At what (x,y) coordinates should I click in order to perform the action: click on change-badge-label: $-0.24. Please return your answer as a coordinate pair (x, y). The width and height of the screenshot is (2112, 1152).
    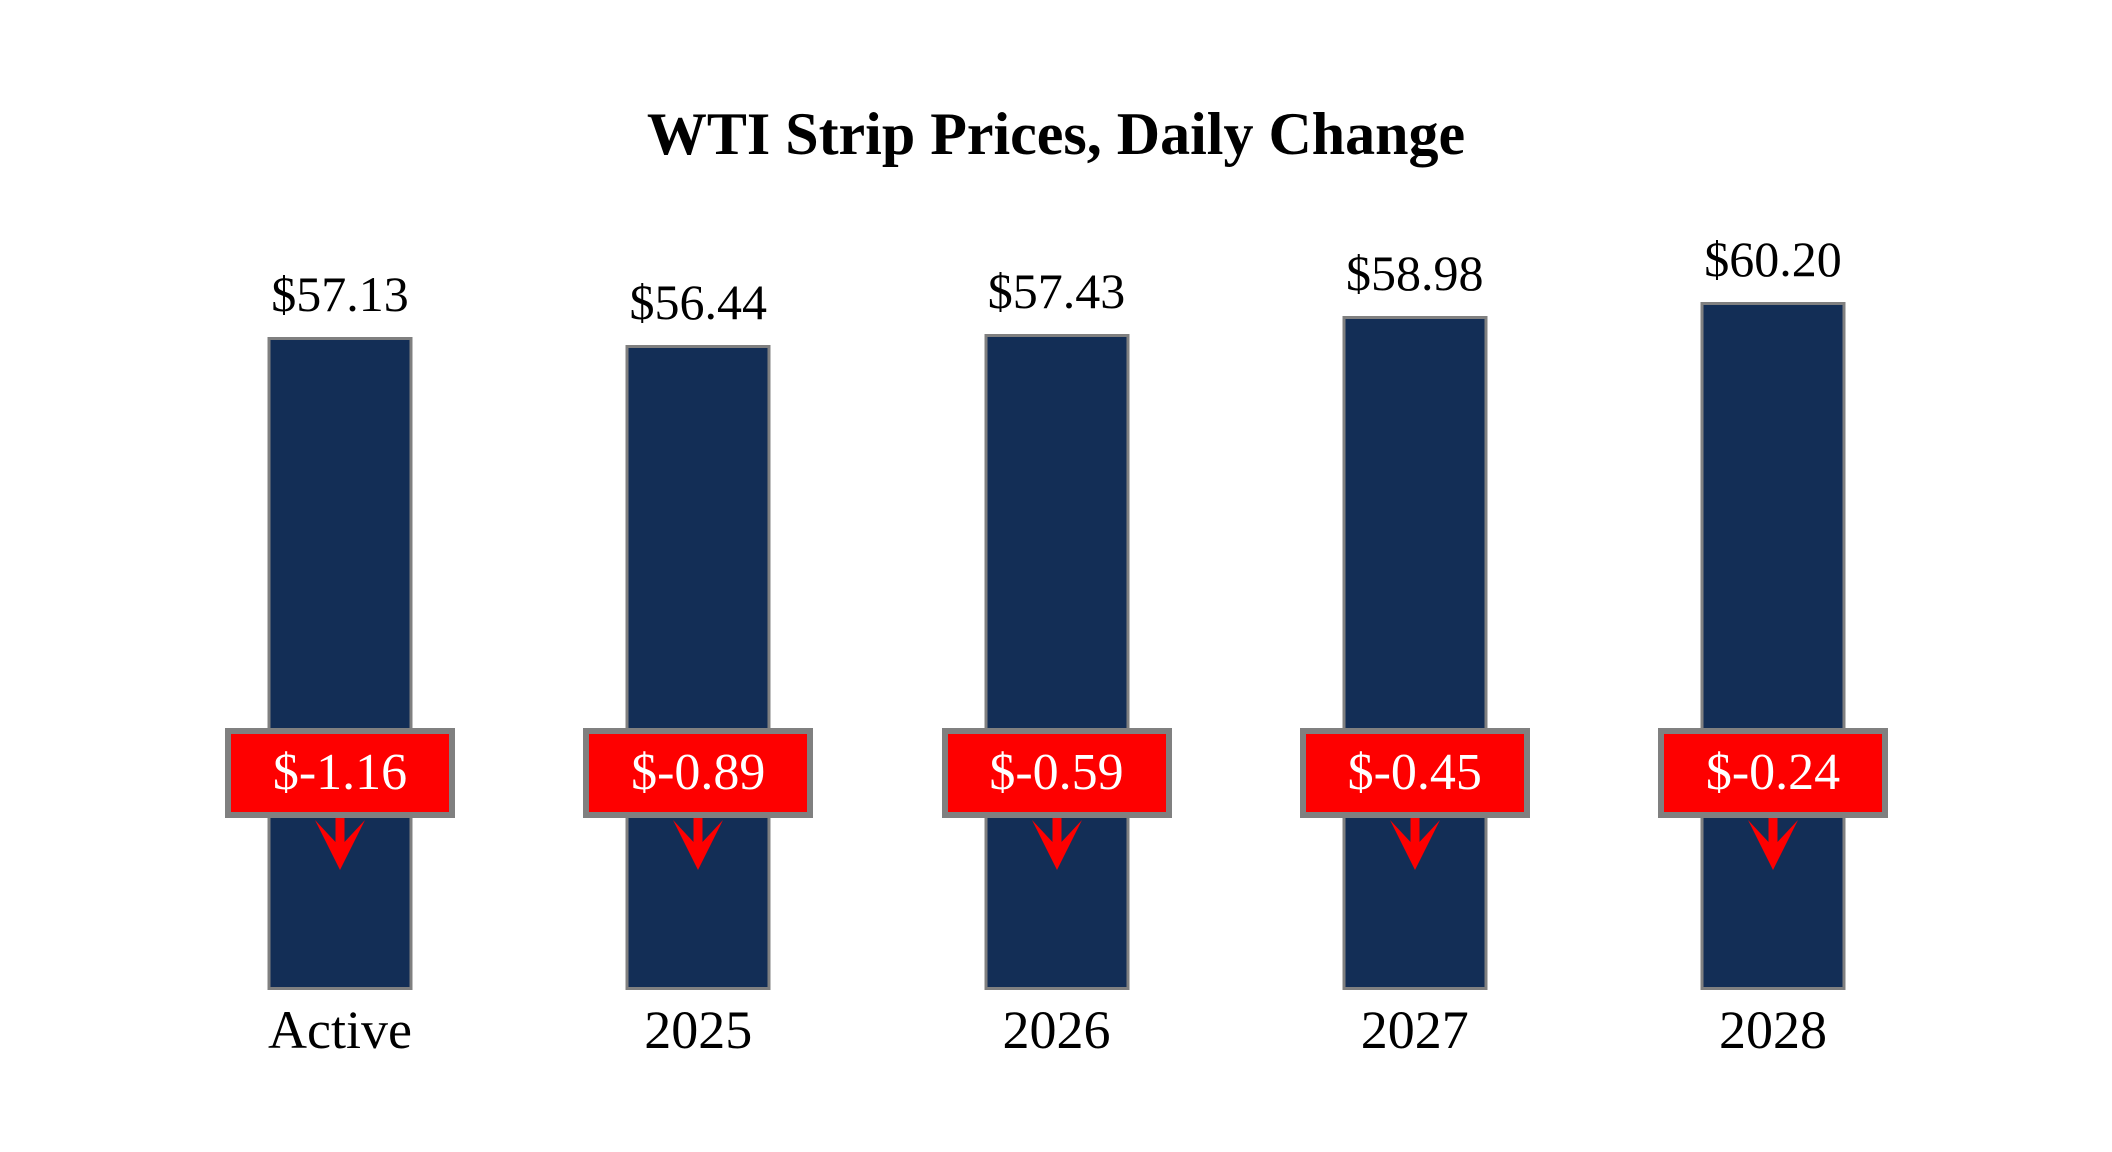
    Looking at the image, I should click on (1773, 772).